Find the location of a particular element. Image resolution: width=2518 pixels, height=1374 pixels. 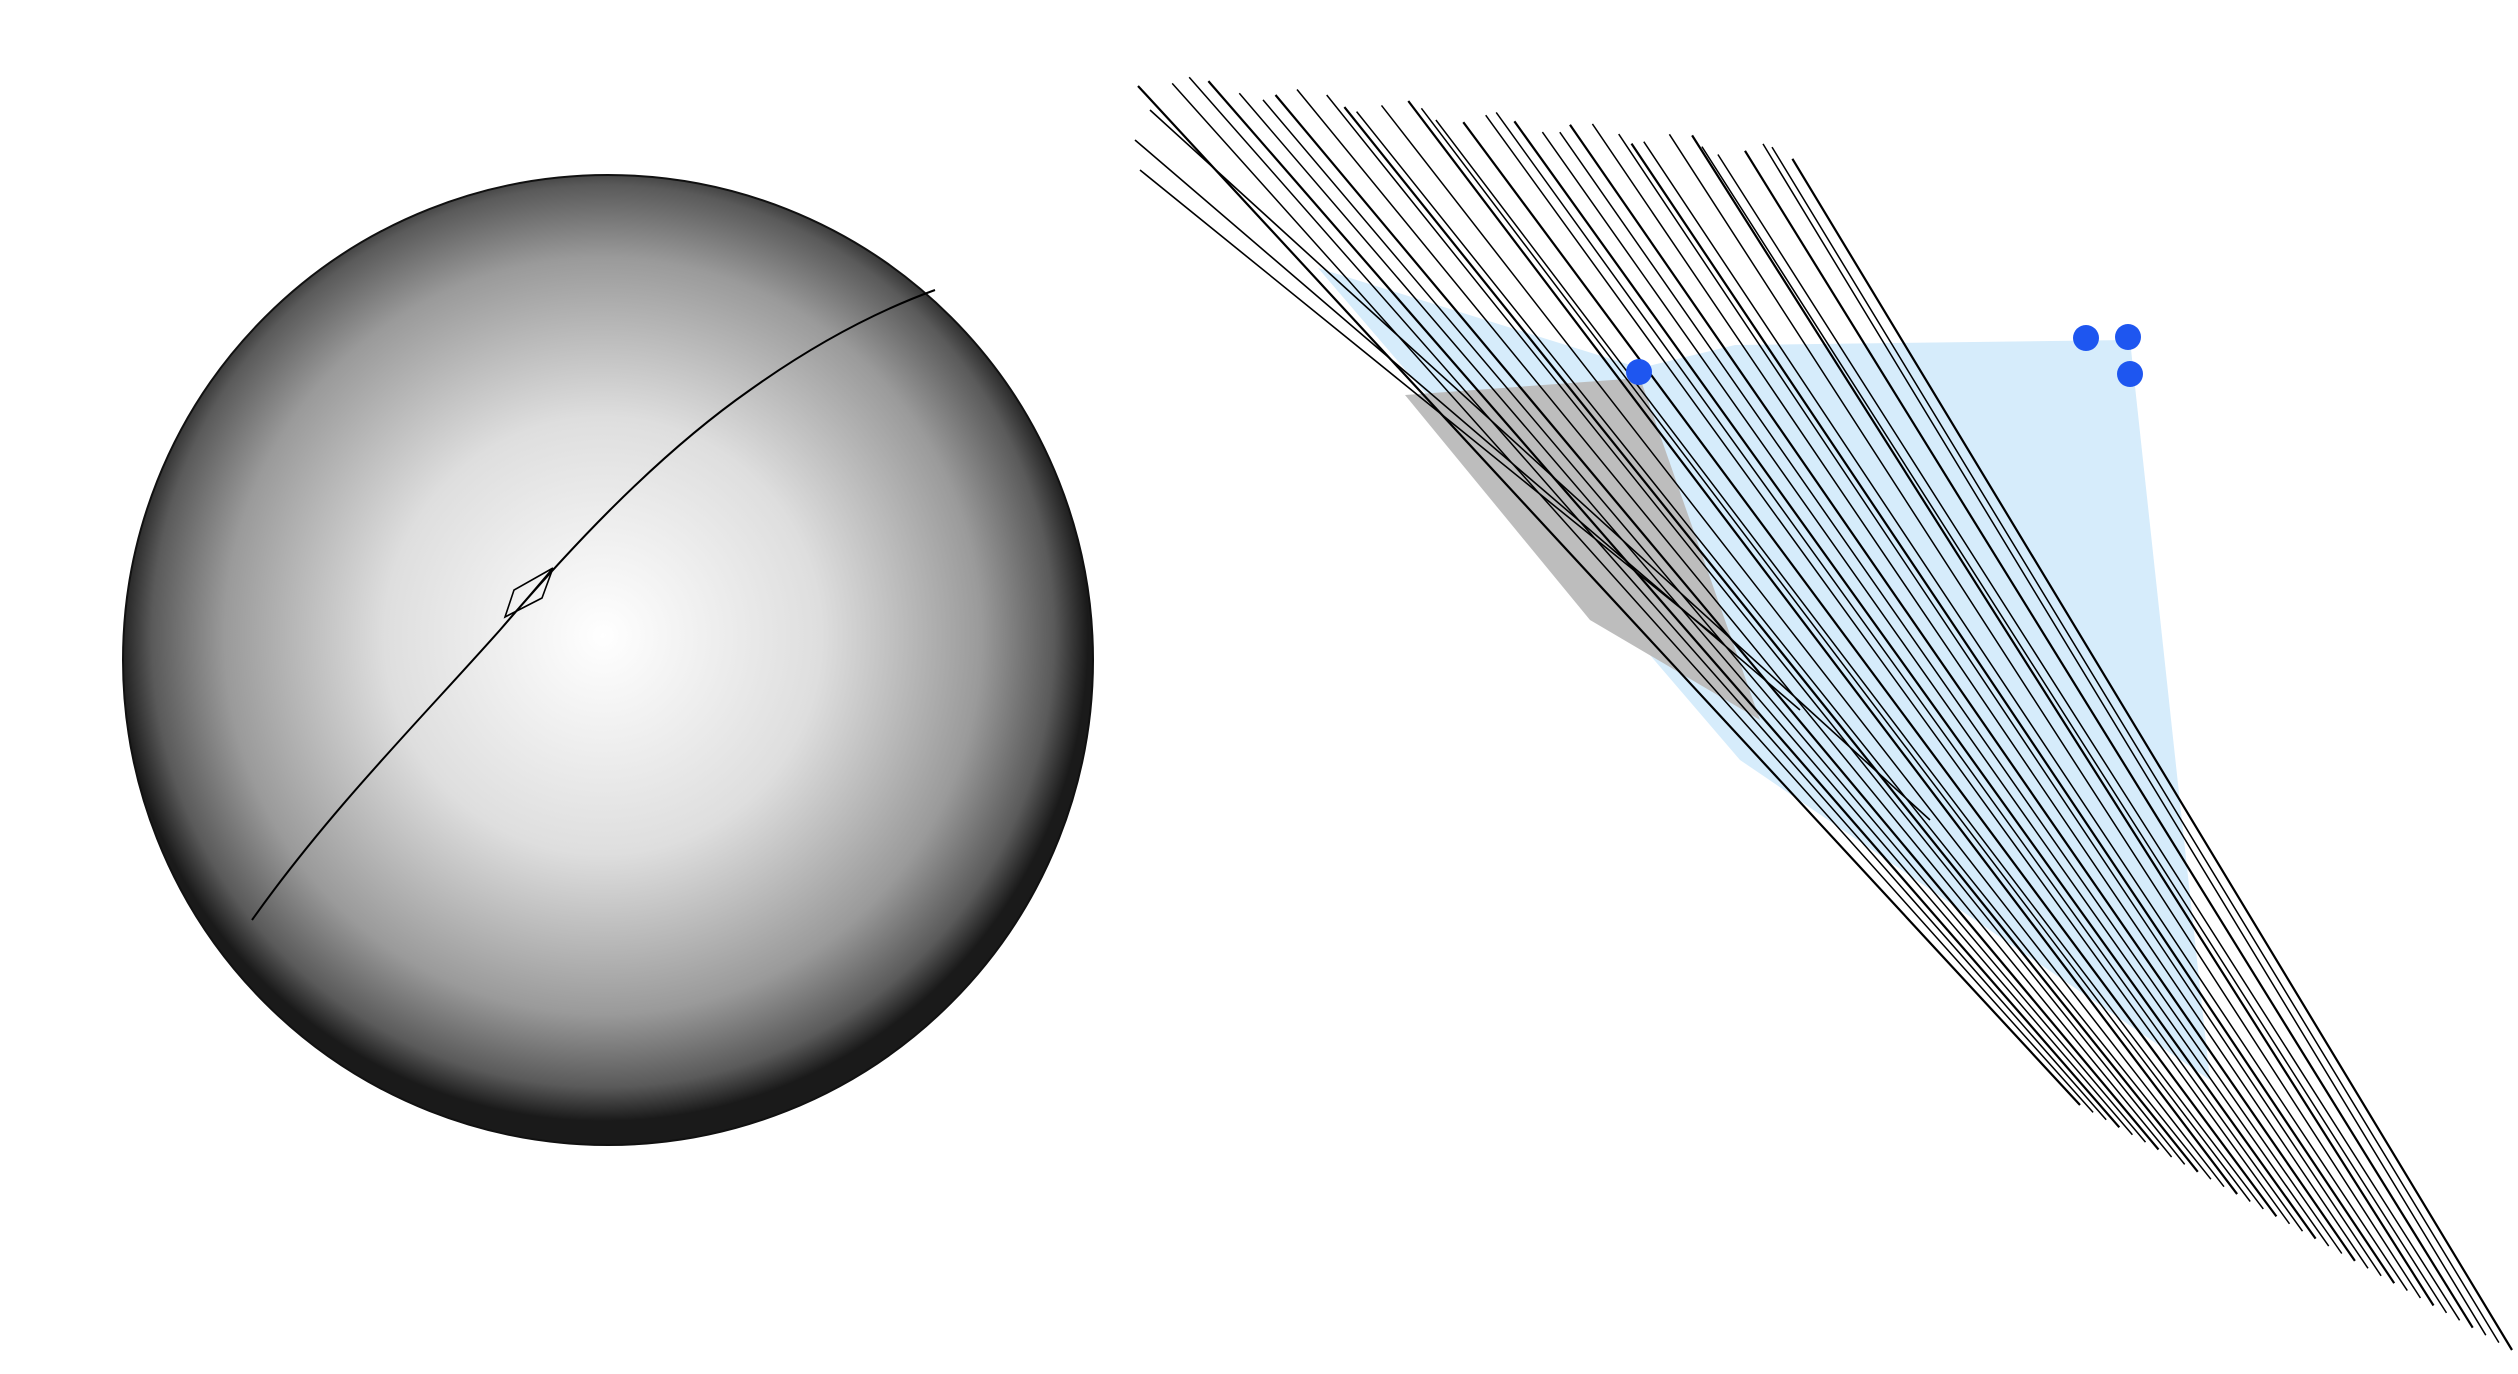

sphere-curve is located at coordinates (593, 605).